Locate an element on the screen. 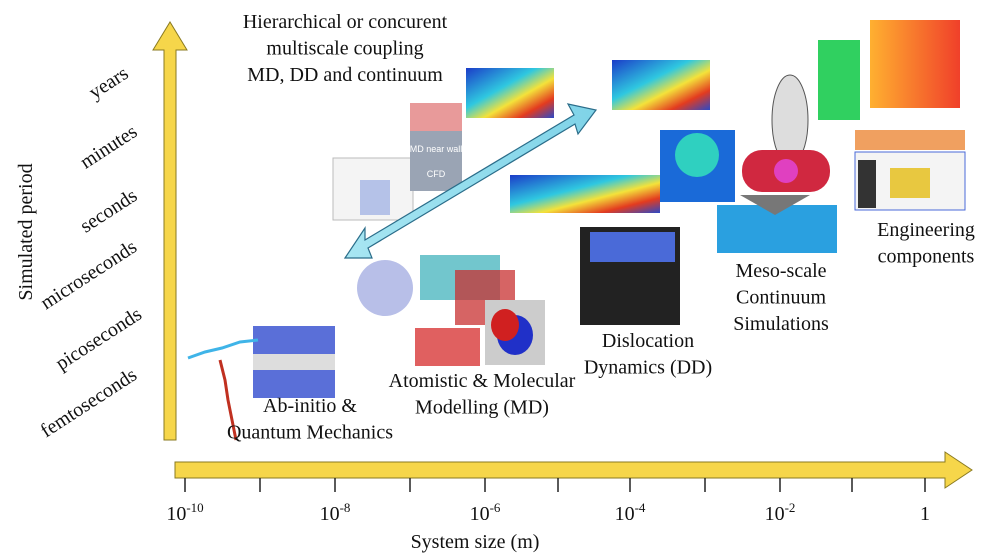 This screenshot has height=554, width=985. x-axis-title: System size (m) is located at coordinates (475, 542).